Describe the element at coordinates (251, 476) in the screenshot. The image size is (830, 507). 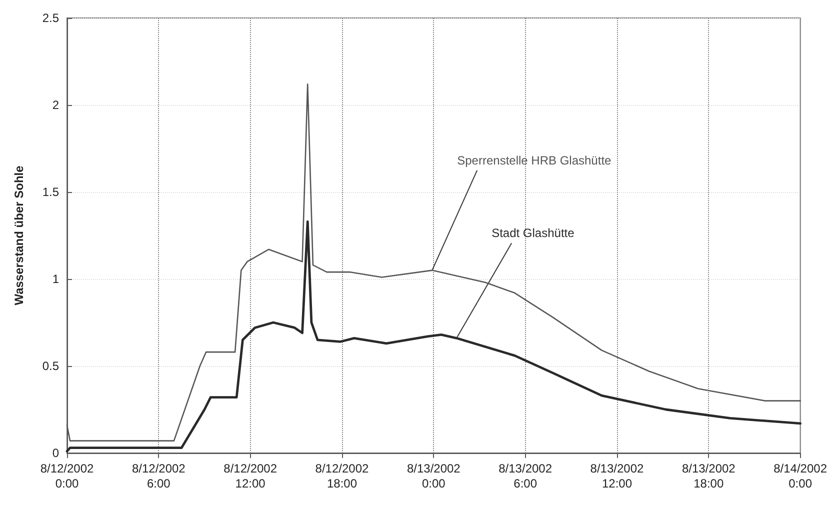
I see `x-tick-label: 8/12/2002 12:00` at that location.